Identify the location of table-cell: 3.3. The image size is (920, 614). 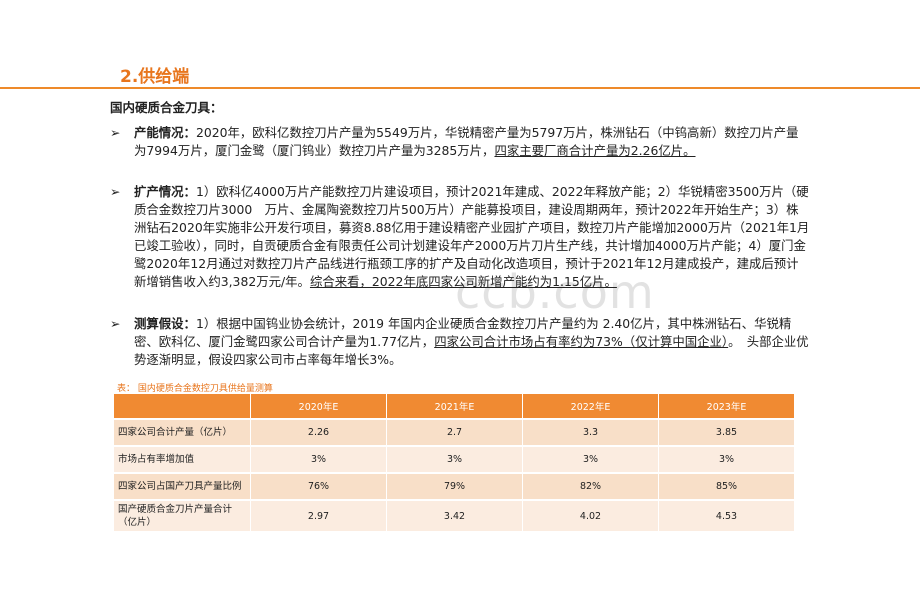
(590, 431).